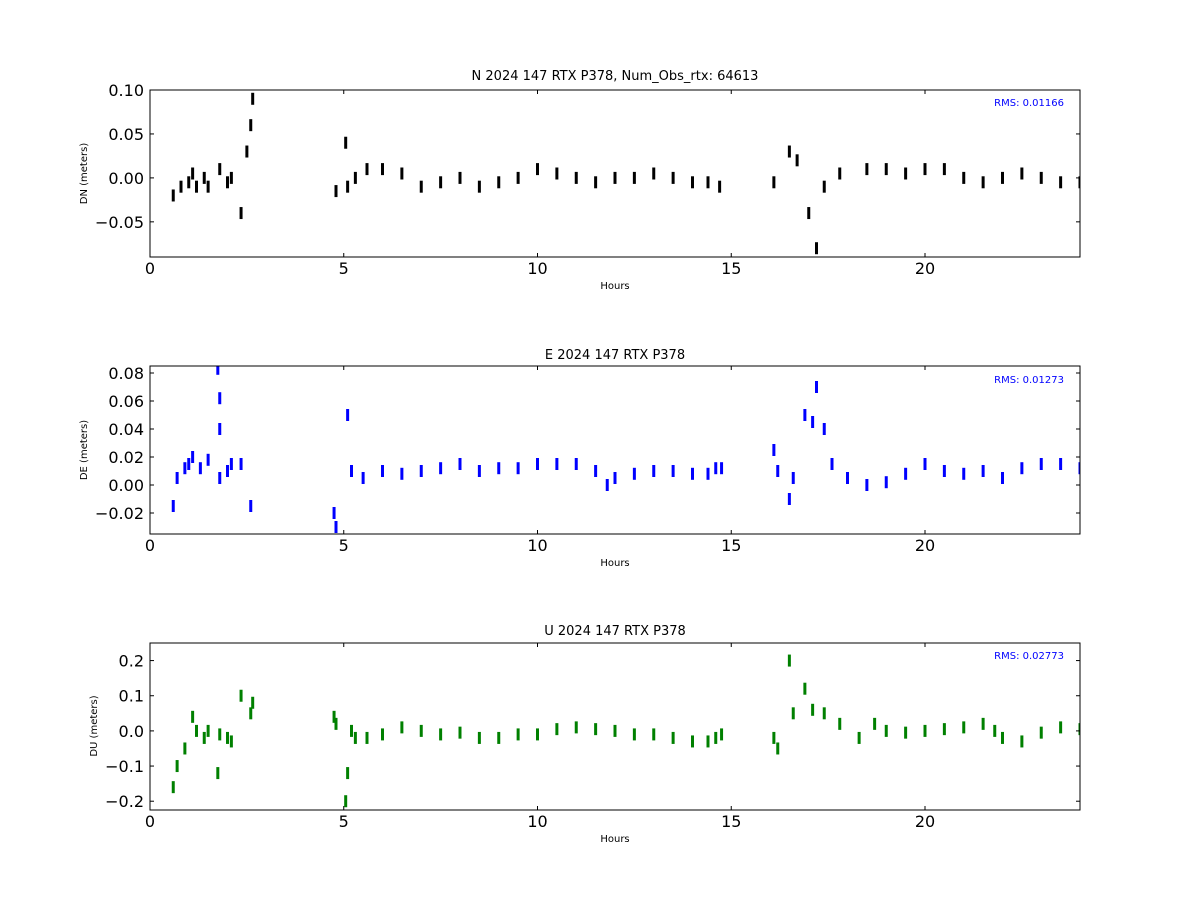 The width and height of the screenshot is (1200, 900). Describe the element at coordinates (94, 725) in the screenshot. I see `y-axis-label: DU (meters)` at that location.